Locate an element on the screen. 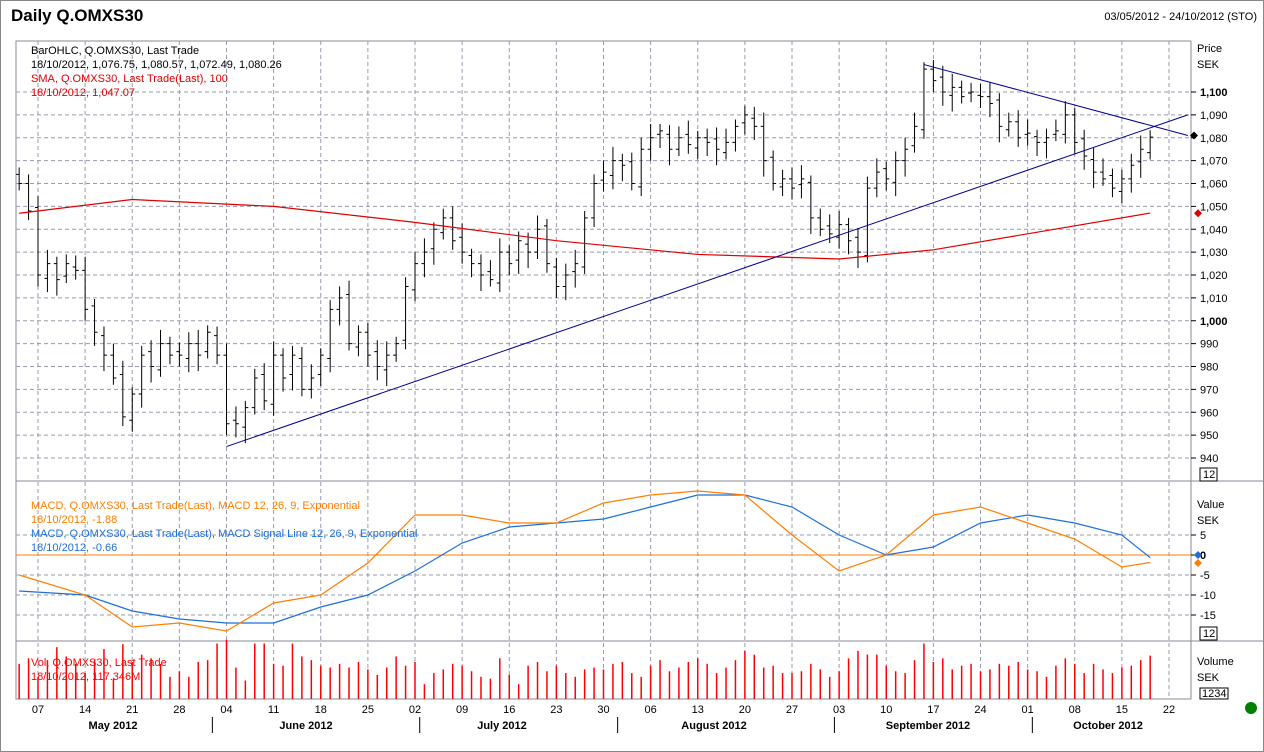 The image size is (1264, 752). sma-line is located at coordinates (585, 229).